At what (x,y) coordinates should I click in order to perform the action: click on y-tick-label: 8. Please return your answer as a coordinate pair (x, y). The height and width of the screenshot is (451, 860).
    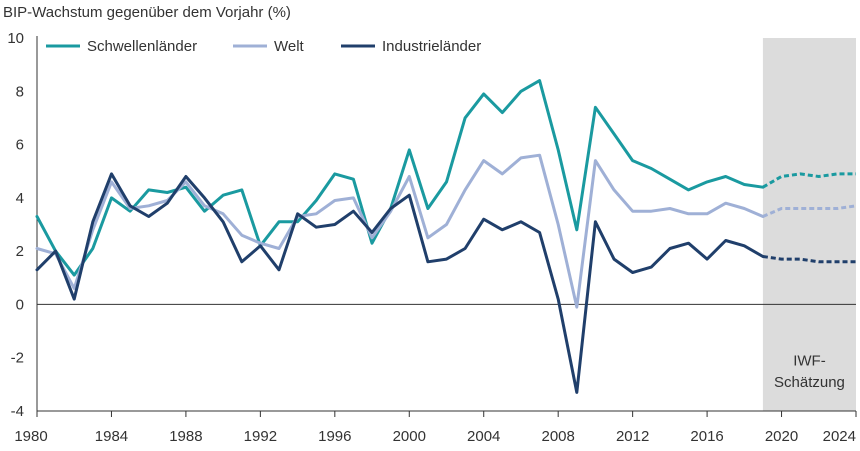
    Looking at the image, I should click on (20, 91).